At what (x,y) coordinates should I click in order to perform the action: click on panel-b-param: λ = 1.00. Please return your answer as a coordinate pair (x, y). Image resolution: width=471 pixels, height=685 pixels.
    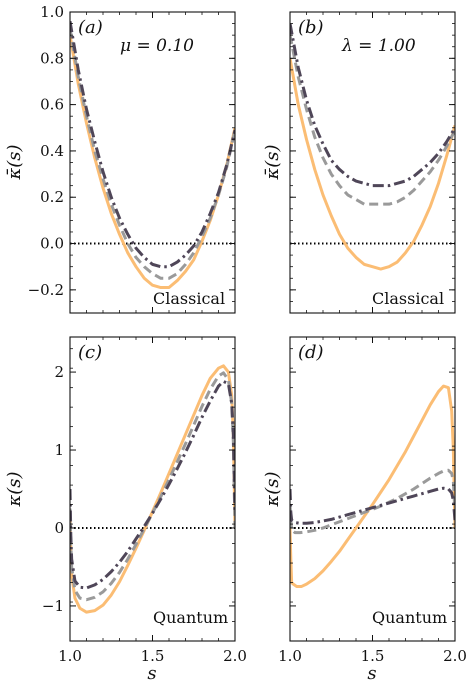
    Looking at the image, I should click on (378, 46).